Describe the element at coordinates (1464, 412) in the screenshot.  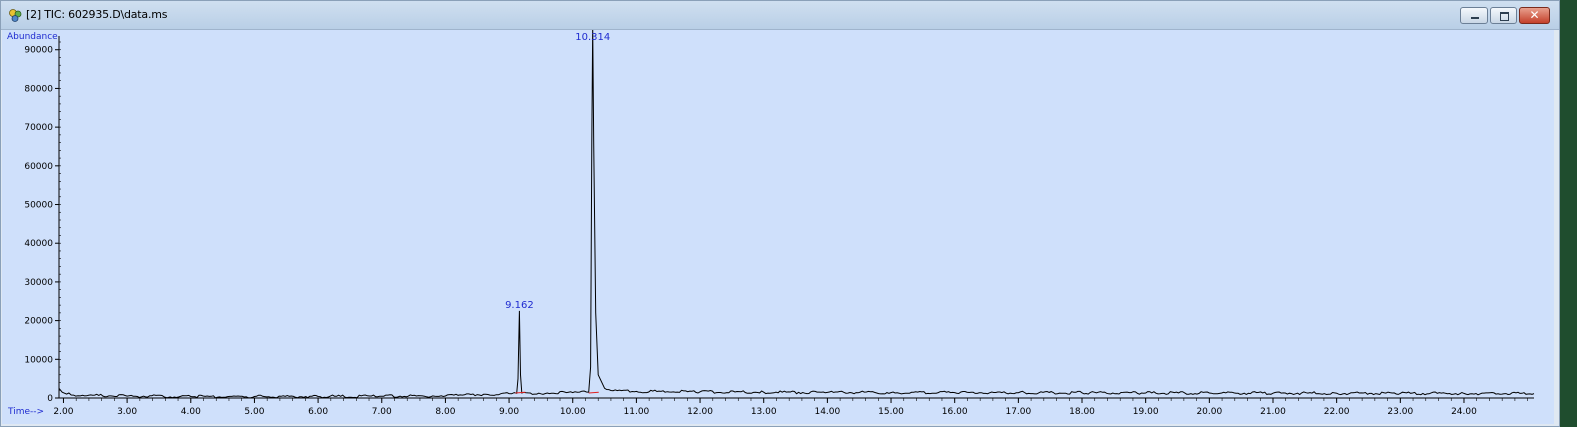
I see `x-tick-label: 24.00` at that location.